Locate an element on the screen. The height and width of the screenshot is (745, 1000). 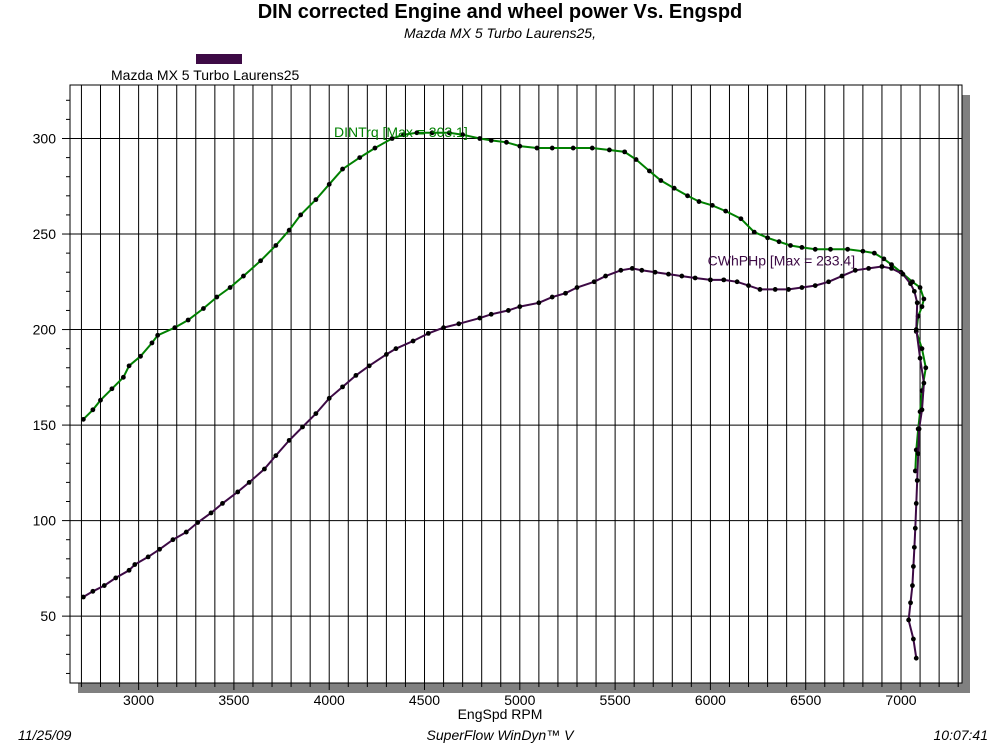
annotation-cwhphp: CWhPHp [Max = 233.4] is located at coordinates (781, 261).